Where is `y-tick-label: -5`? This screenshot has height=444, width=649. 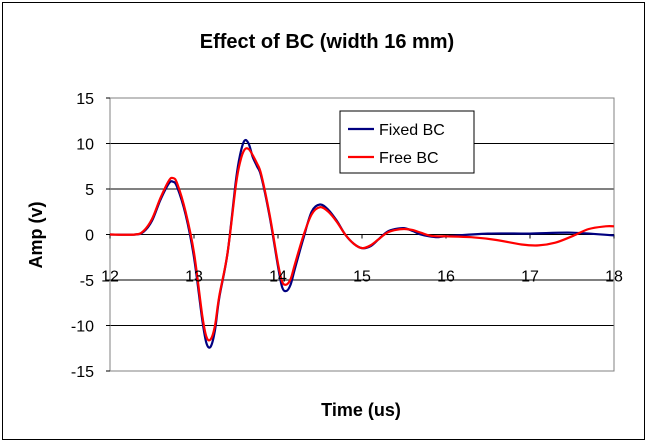
y-tick-label: -5 is located at coordinates (87, 281).